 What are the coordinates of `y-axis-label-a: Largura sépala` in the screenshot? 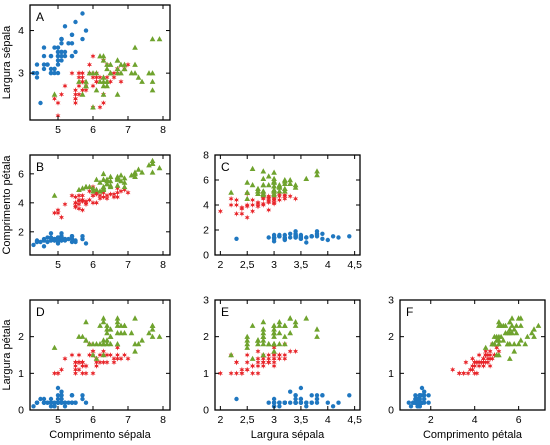 It's located at (7, 62).